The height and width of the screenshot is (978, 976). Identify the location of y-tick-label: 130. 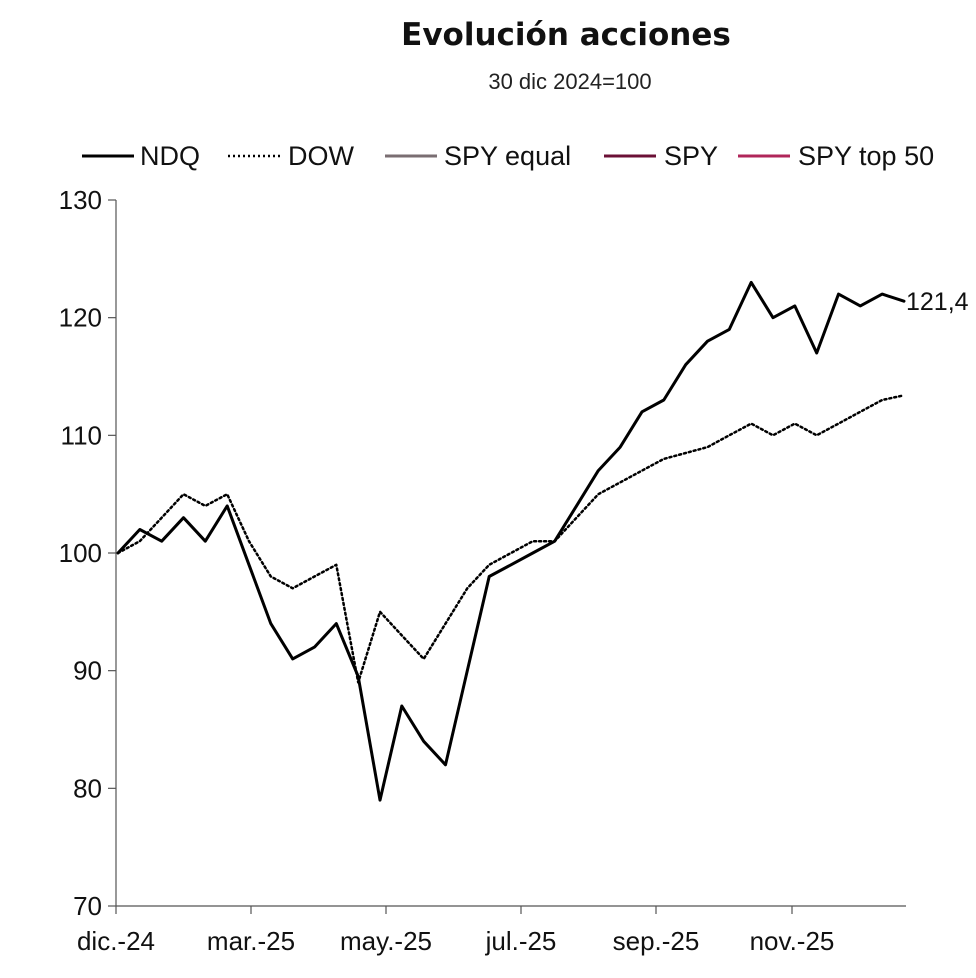
(80, 200).